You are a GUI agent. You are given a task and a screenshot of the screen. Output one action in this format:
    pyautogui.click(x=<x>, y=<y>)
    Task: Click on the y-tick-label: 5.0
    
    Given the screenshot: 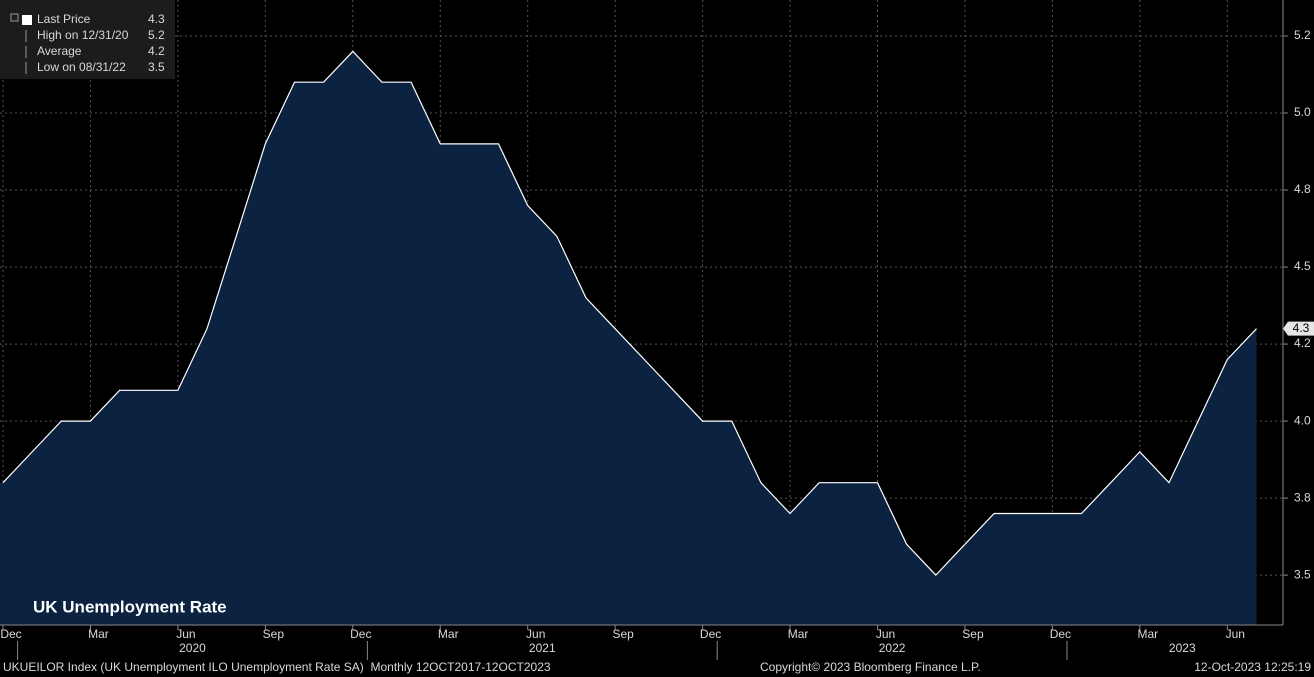 What is the action you would take?
    pyautogui.click(x=1302, y=112)
    